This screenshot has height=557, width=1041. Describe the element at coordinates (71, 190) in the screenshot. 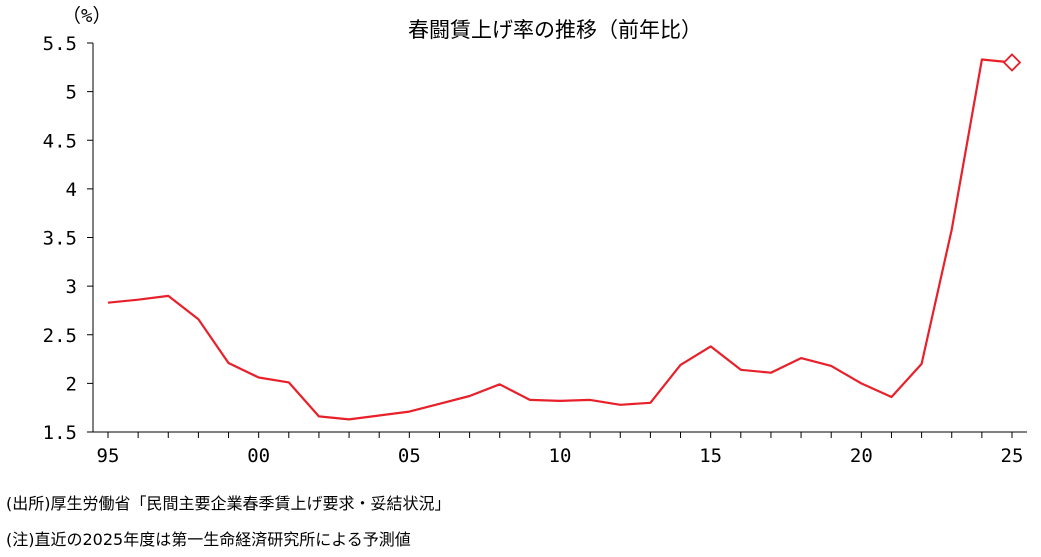

I see `y-tick-label: 4` at that location.